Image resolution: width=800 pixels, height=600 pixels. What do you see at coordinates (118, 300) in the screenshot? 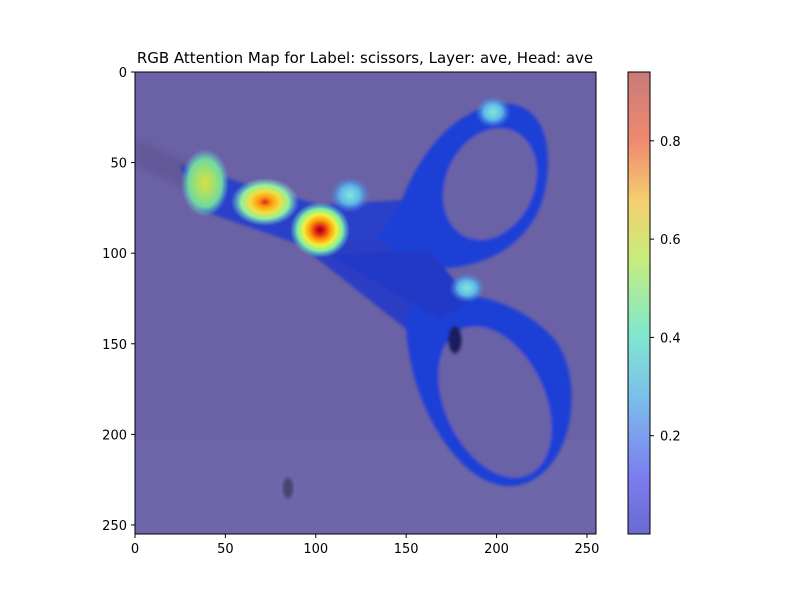
I see `y-axis: 0 50 100 150 200 250` at bounding box center [118, 300].